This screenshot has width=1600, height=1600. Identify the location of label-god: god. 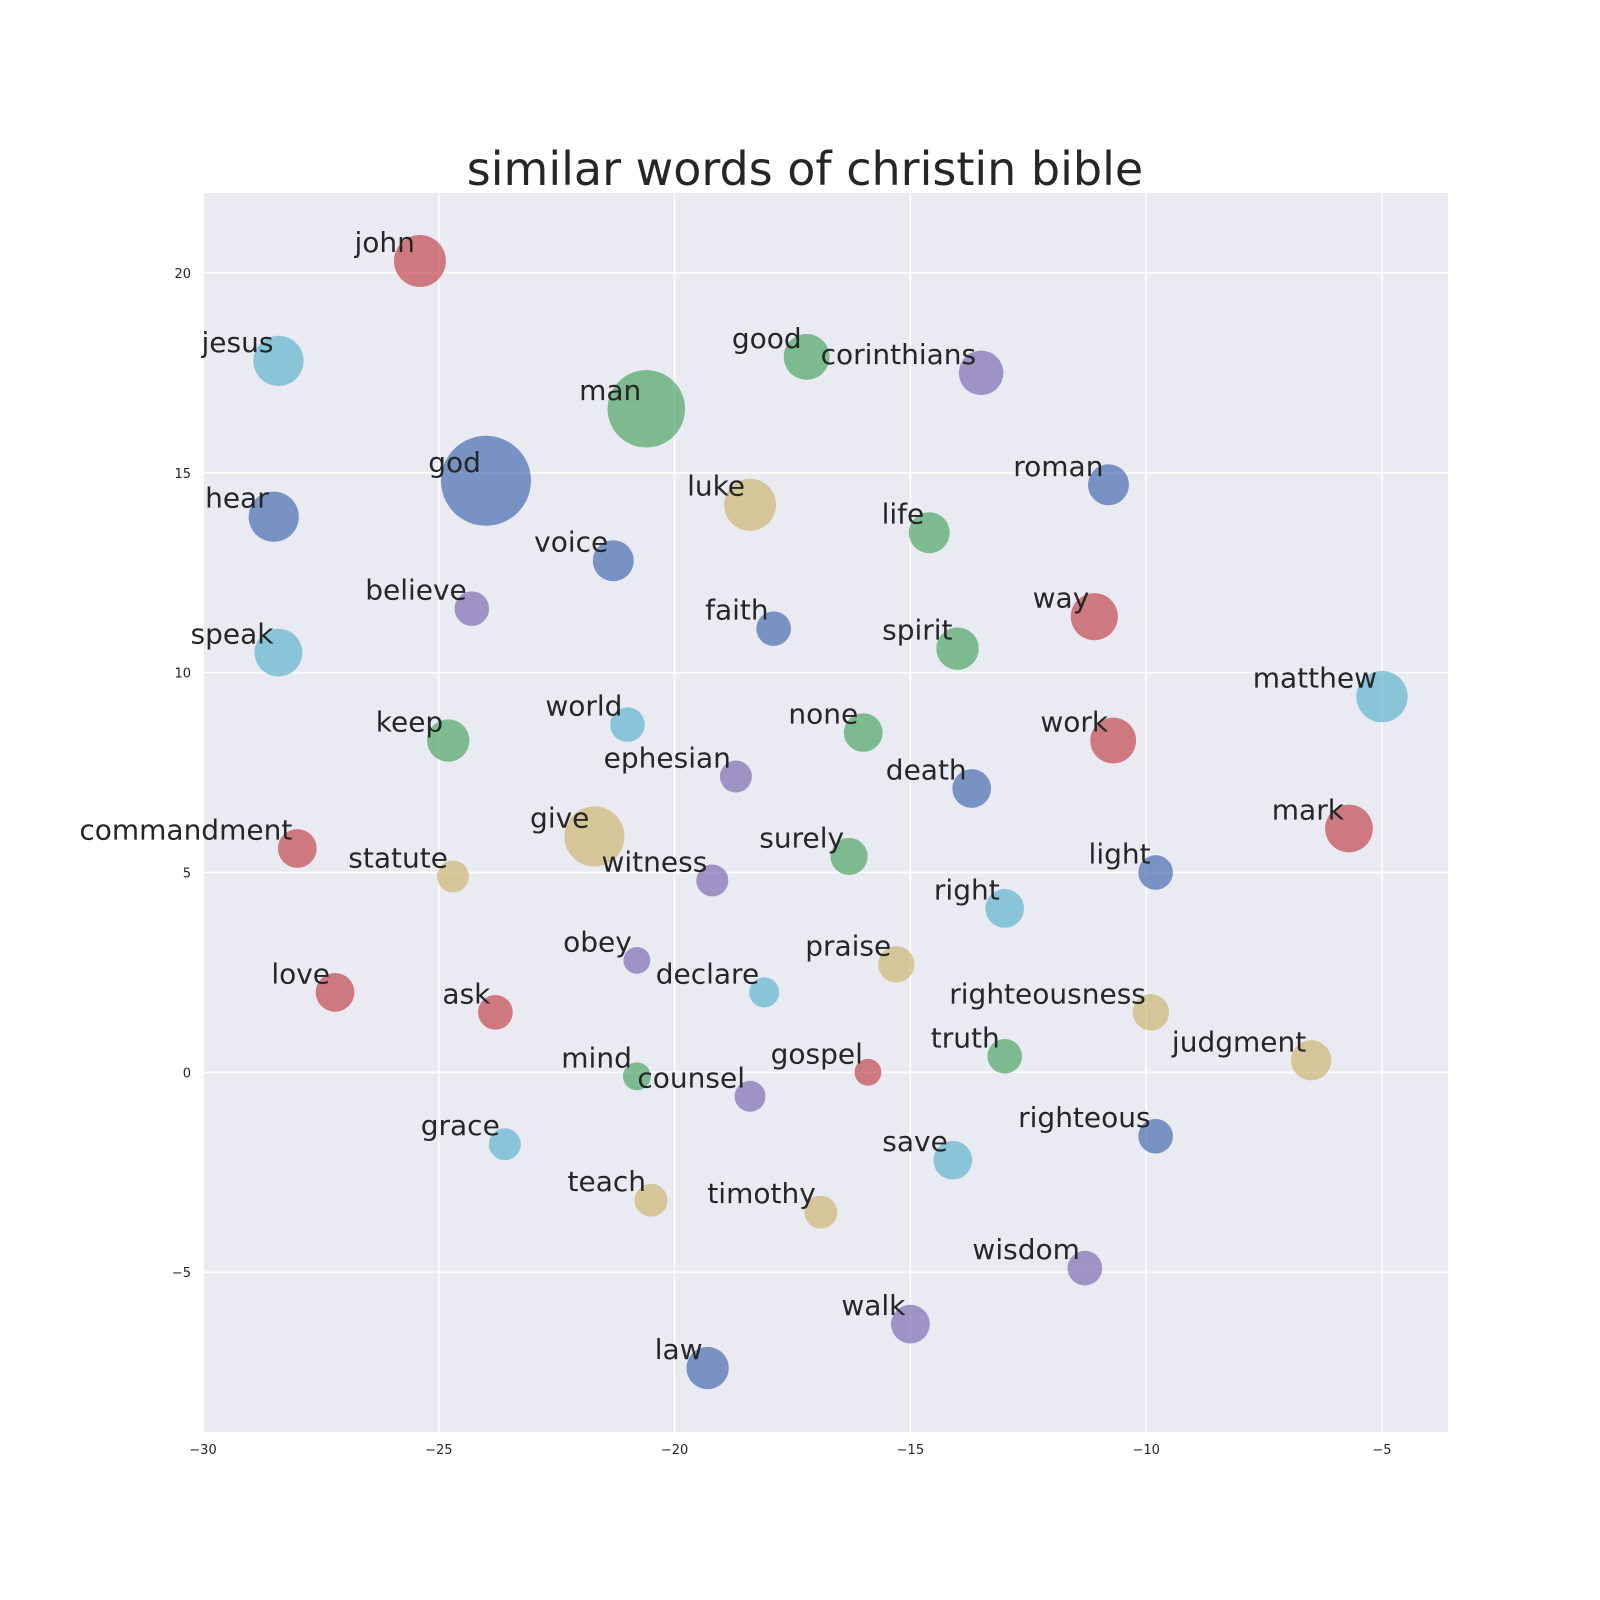
(454, 462).